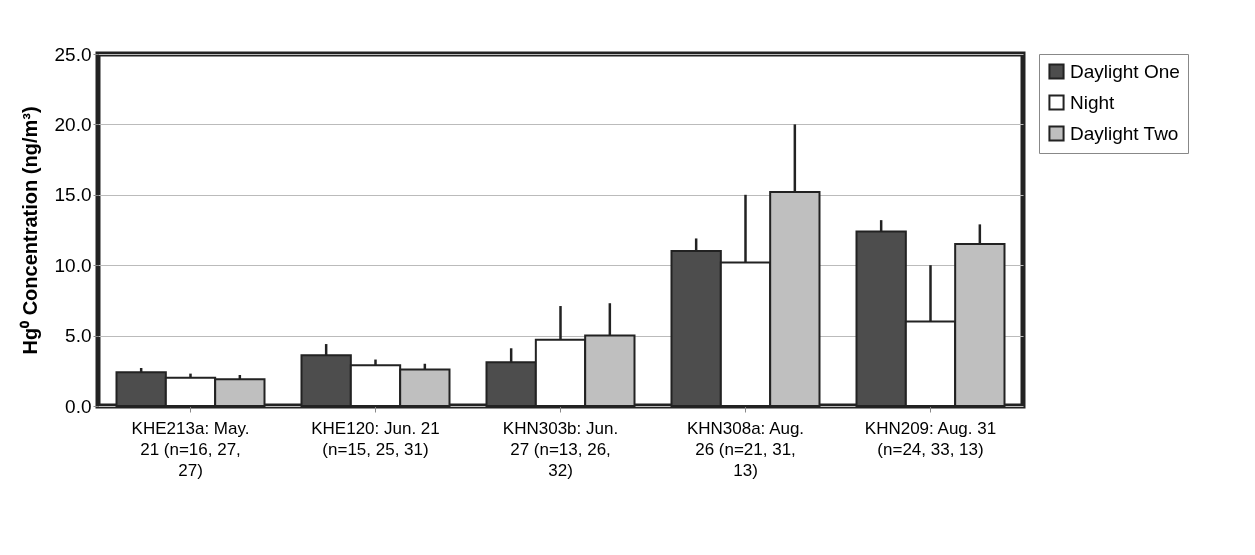 This screenshot has width=1255, height=555. What do you see at coordinates (73, 195) in the screenshot?
I see `y-tick-label: 15.0` at bounding box center [73, 195].